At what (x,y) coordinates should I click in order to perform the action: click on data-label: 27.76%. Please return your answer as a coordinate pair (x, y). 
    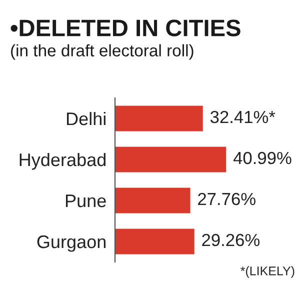
    Looking at the image, I should click on (227, 199).